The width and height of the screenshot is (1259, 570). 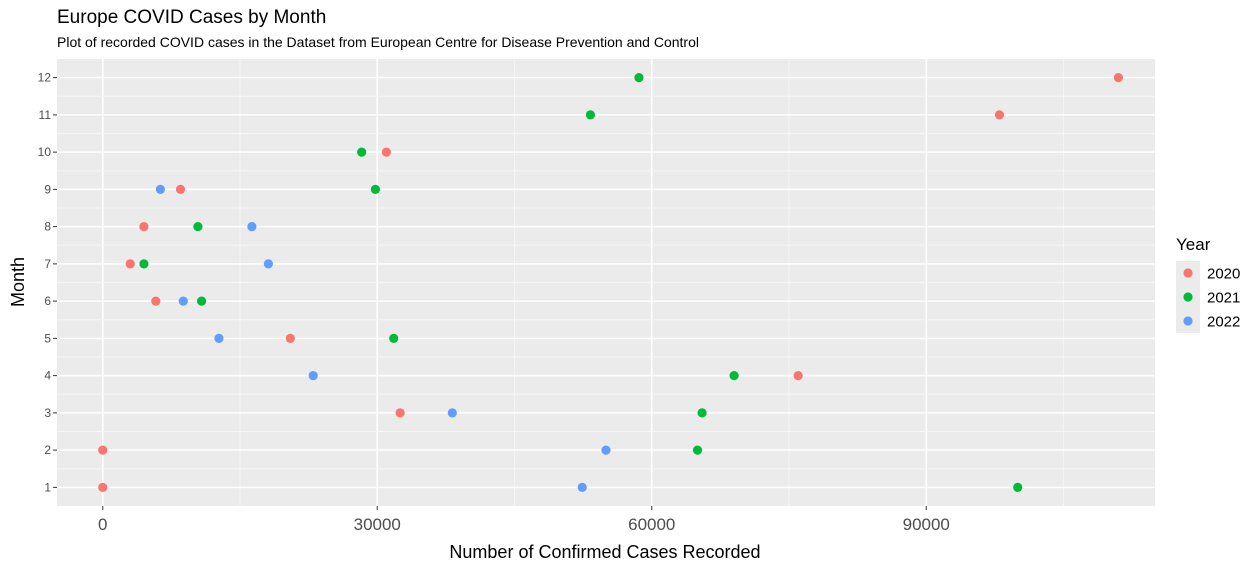 I want to click on y-tick-label: 4, so click(x=47, y=376).